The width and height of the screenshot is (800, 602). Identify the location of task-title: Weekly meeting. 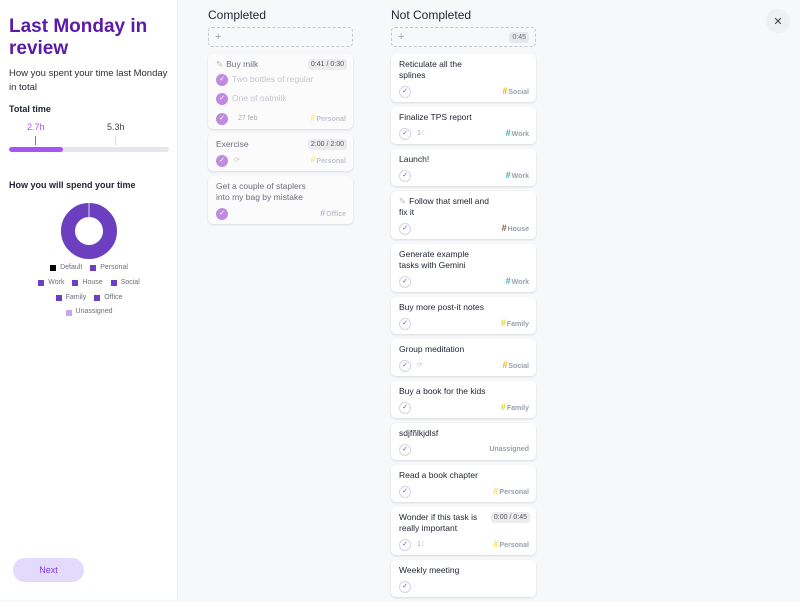
(429, 570).